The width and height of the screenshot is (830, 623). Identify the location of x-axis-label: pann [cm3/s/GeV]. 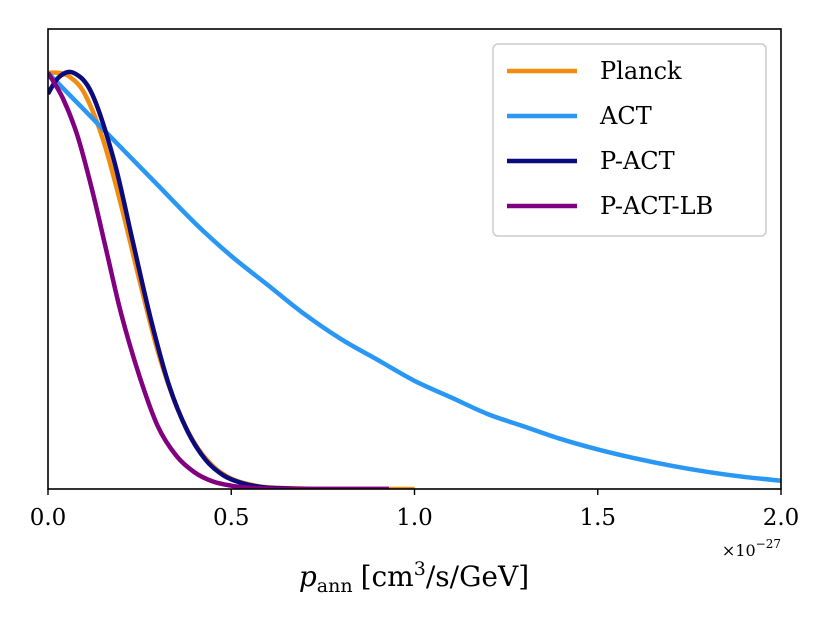
(414, 577).